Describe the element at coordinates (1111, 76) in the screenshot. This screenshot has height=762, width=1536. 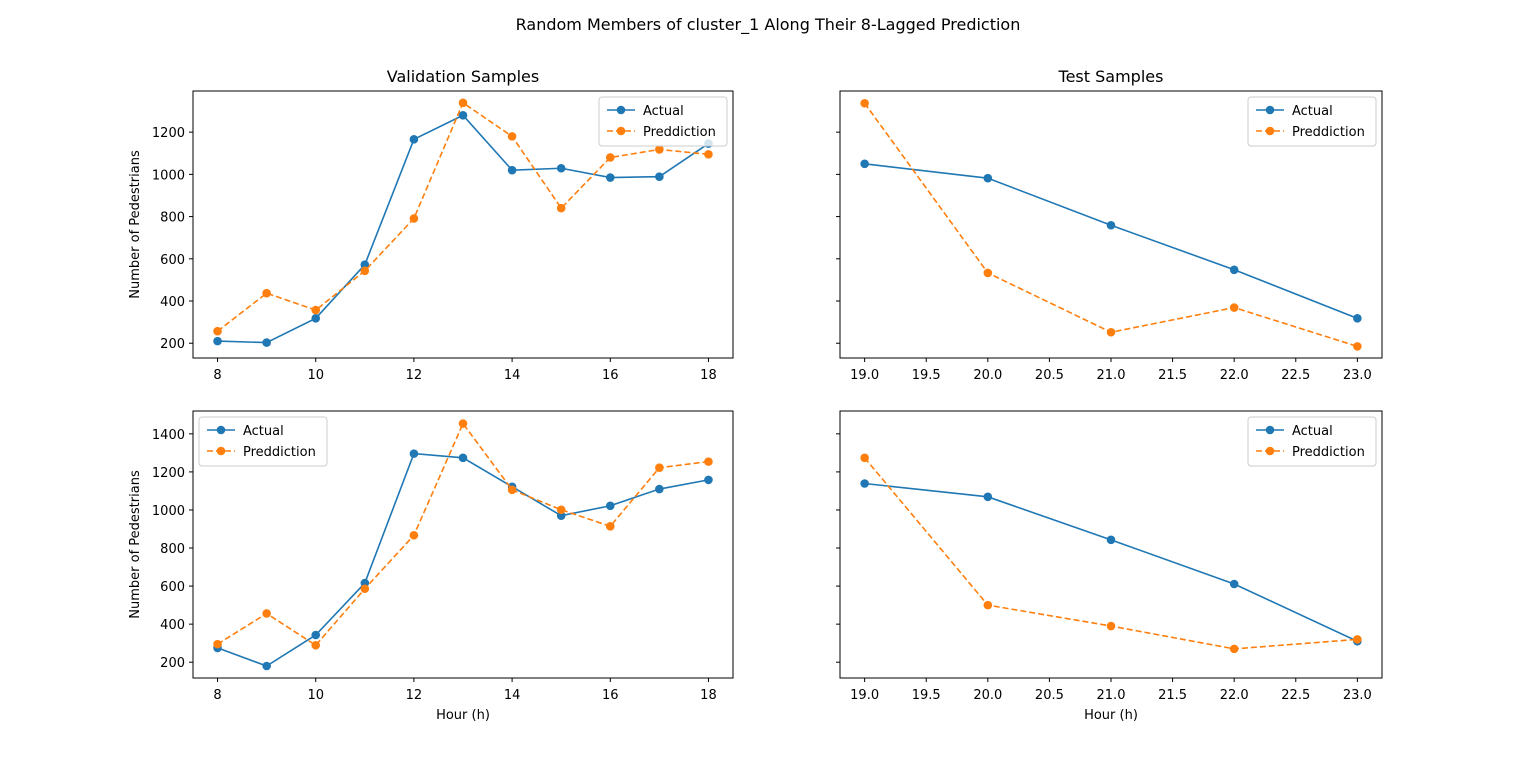
I see `subplot-title: Test Samples` at that location.